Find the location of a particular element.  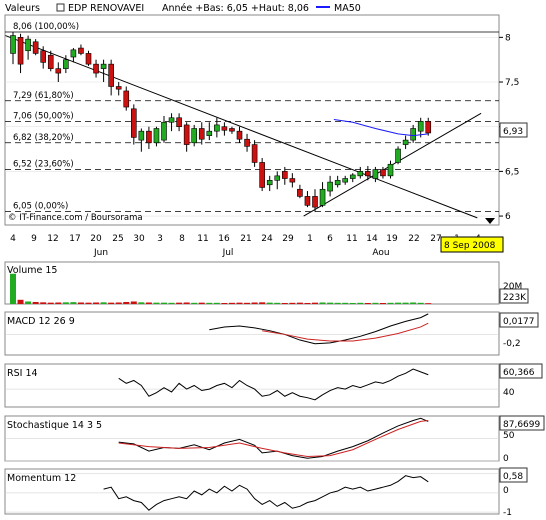

month-label: Aou is located at coordinates (380, 253).